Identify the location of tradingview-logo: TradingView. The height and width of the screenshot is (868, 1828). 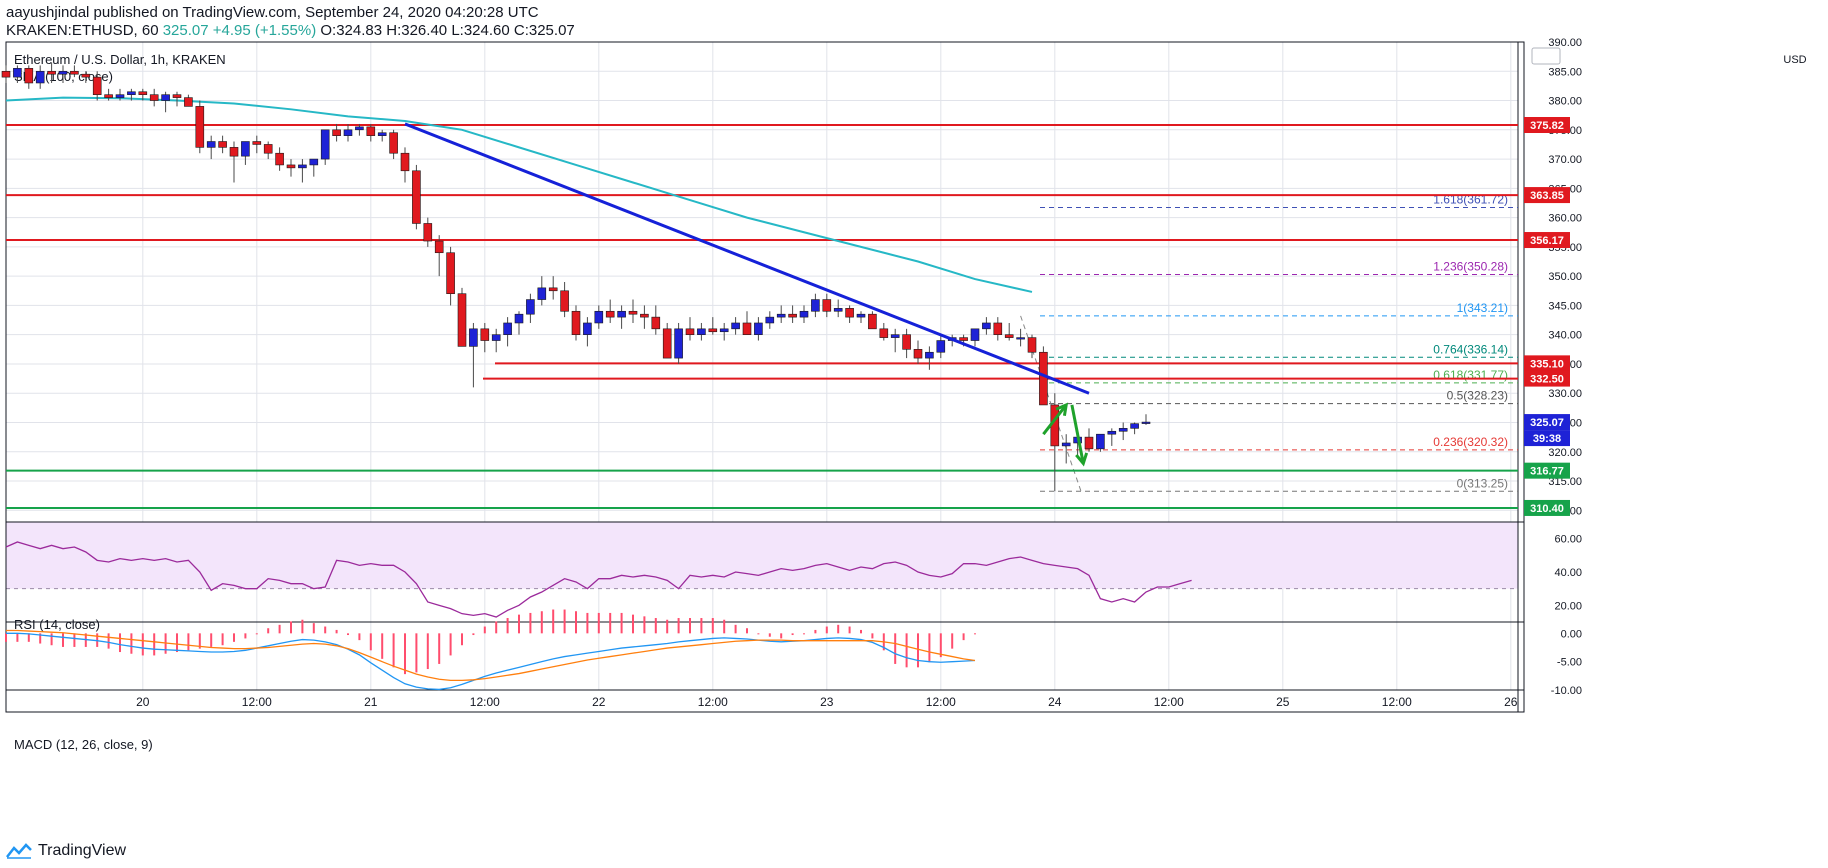
(66, 851).